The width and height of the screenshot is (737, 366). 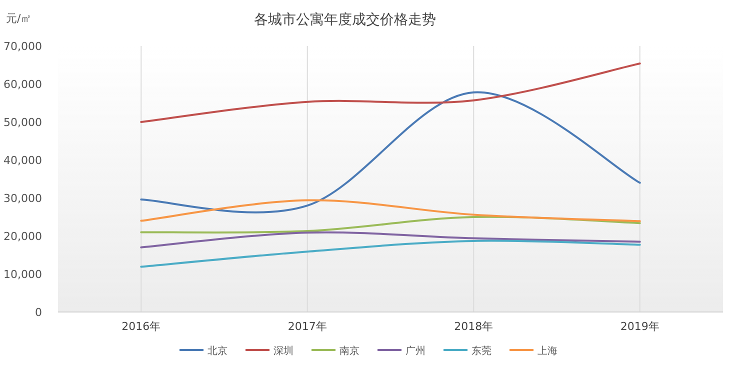 What do you see at coordinates (548, 351) in the screenshot?
I see `legend-label: 上海` at bounding box center [548, 351].